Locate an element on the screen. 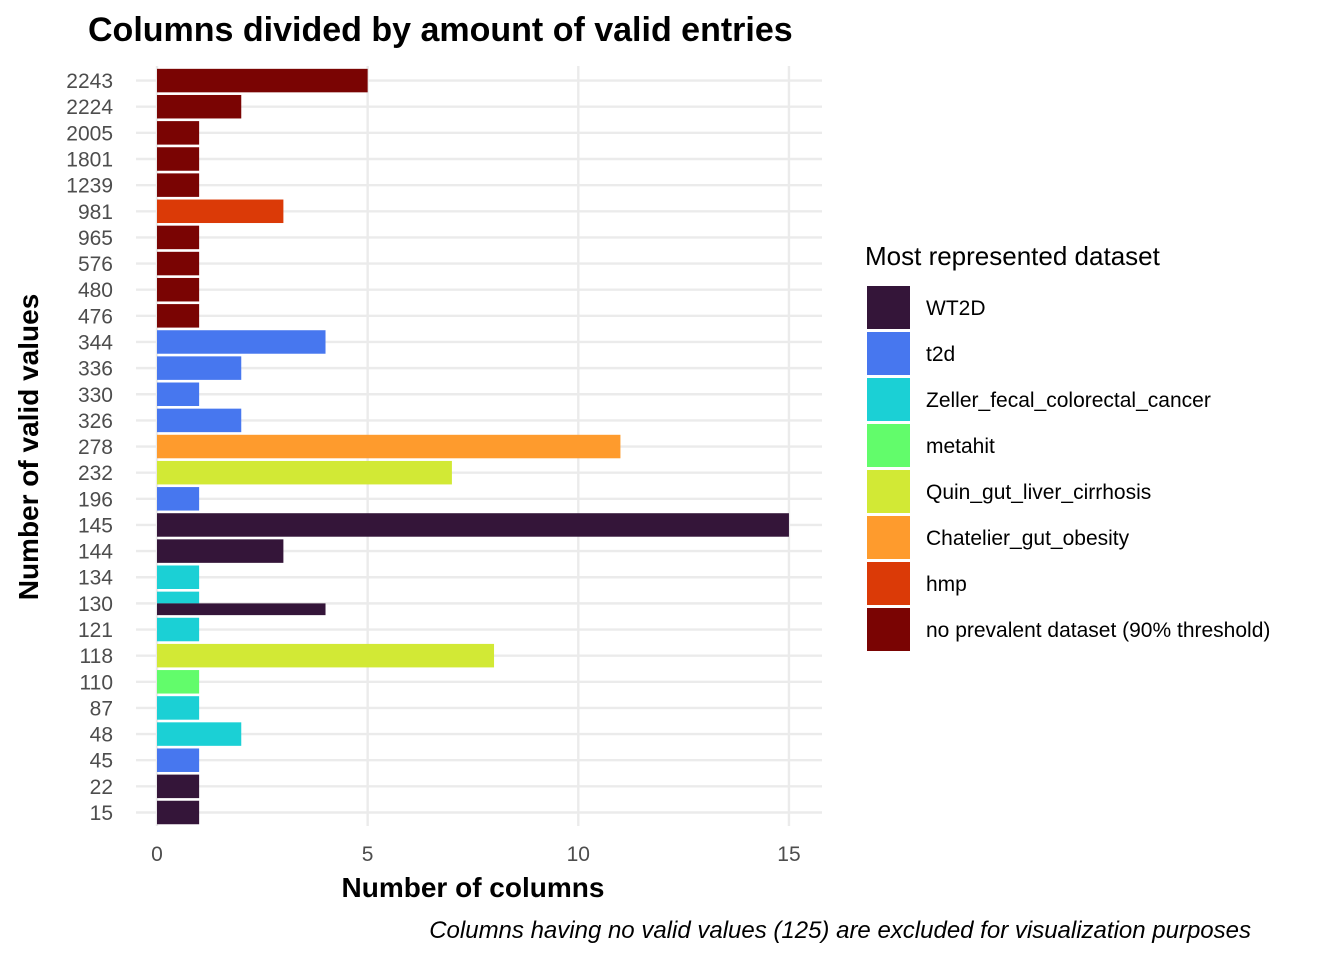 The width and height of the screenshot is (1344, 960). y-tick-label-1801: 1801 is located at coordinates (89, 160).